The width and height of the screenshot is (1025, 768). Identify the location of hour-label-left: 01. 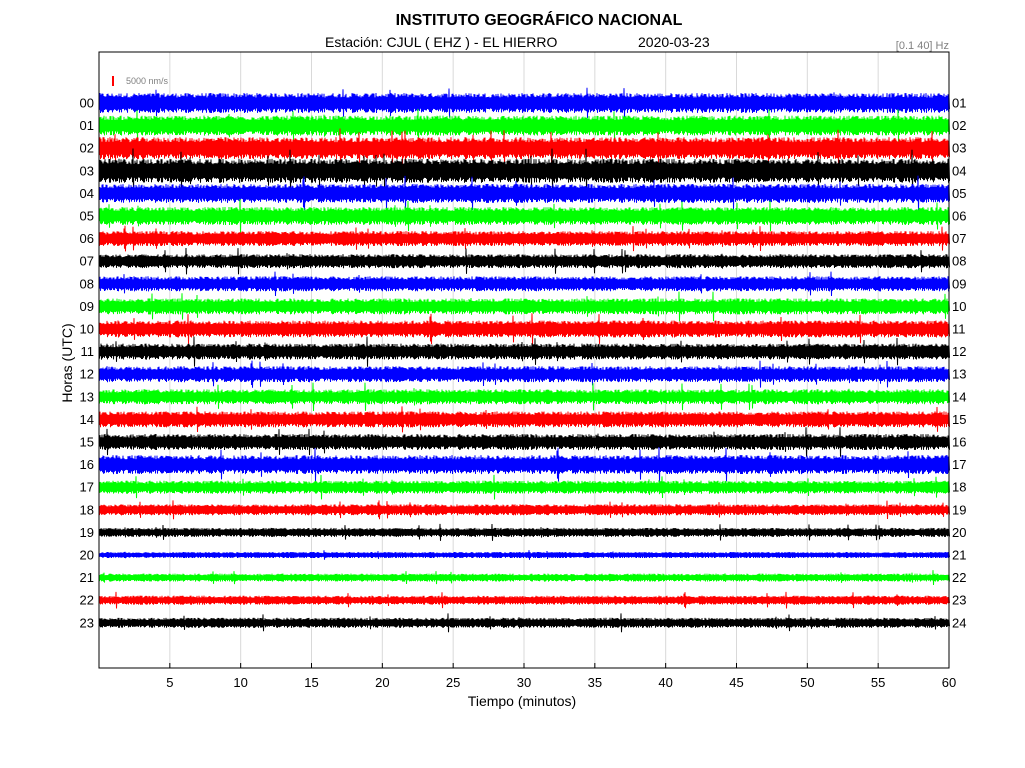
(87, 125).